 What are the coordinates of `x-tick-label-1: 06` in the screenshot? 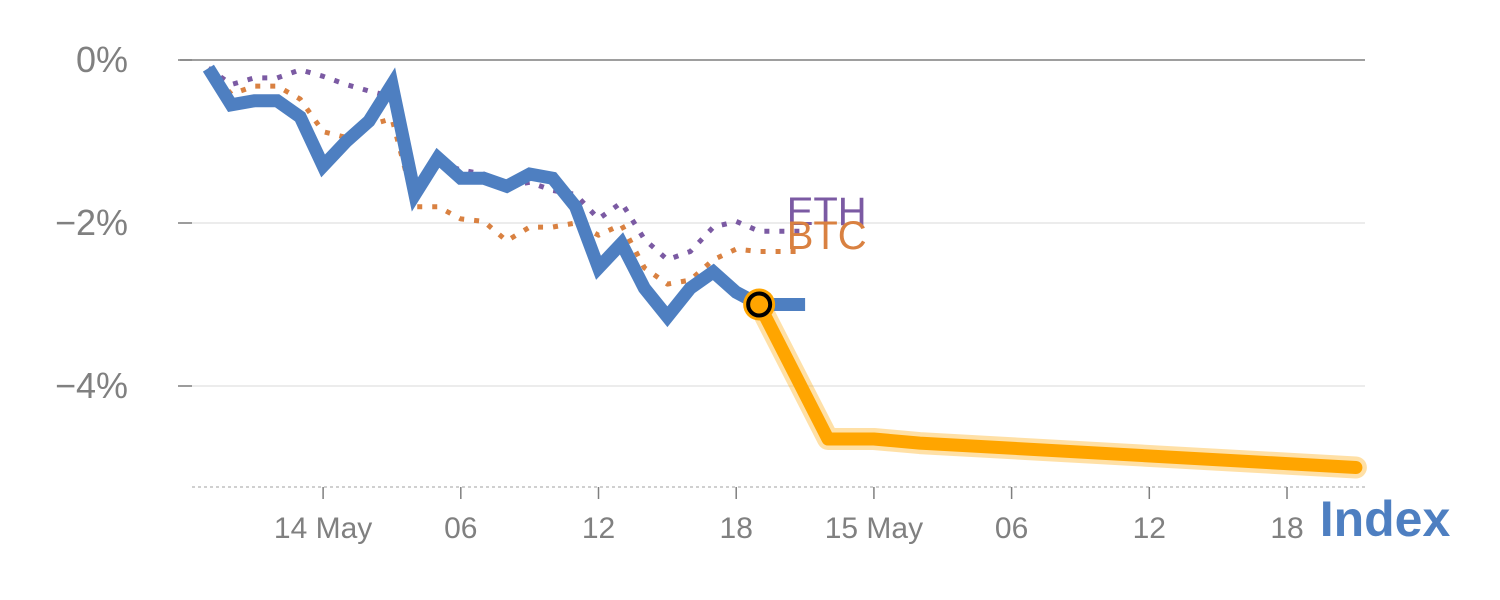 It's located at (460, 528).